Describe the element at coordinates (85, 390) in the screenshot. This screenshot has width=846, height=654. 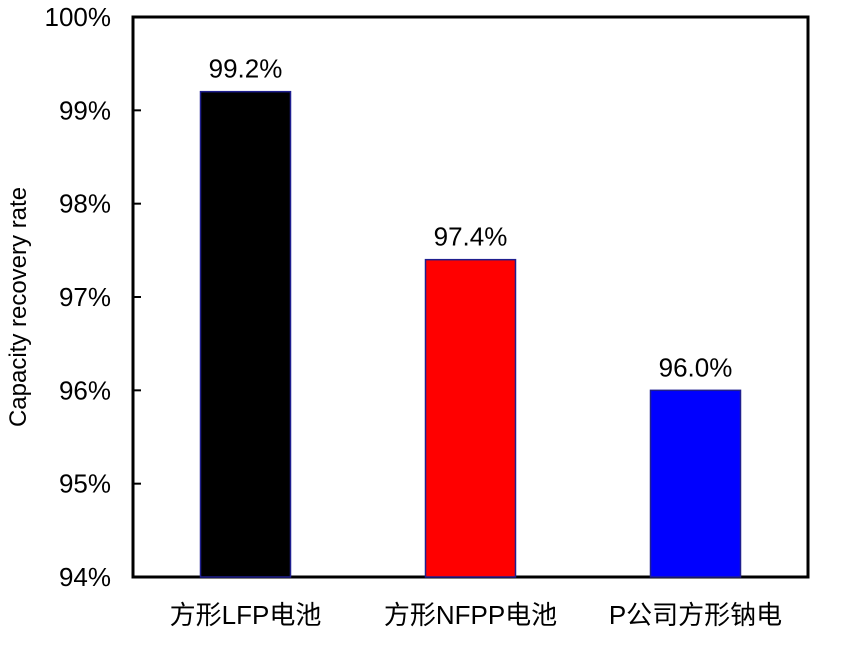
I see `y-tick-label: 96%` at that location.